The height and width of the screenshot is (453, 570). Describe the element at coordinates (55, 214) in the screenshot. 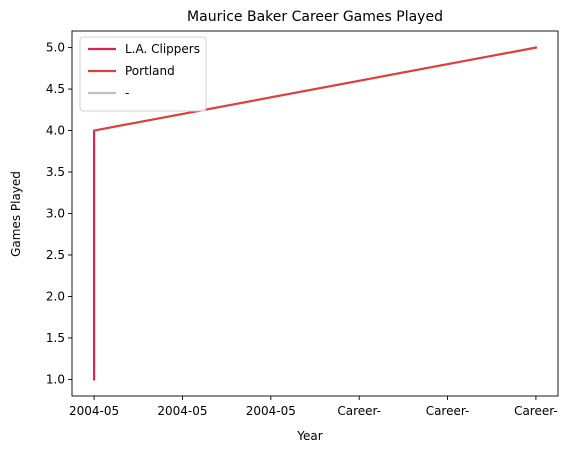

I see `y-tick-label: 3.0` at that location.